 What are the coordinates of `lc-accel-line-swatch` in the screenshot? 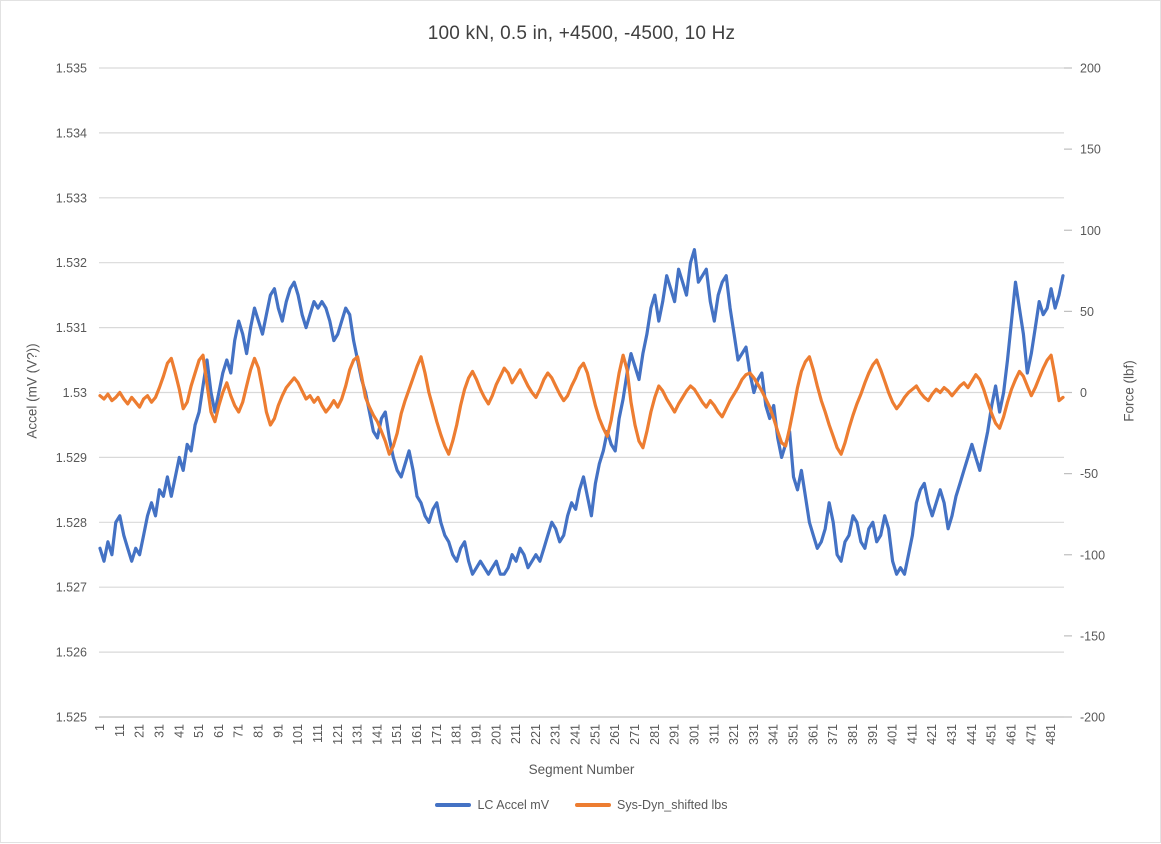 It's located at (453, 805).